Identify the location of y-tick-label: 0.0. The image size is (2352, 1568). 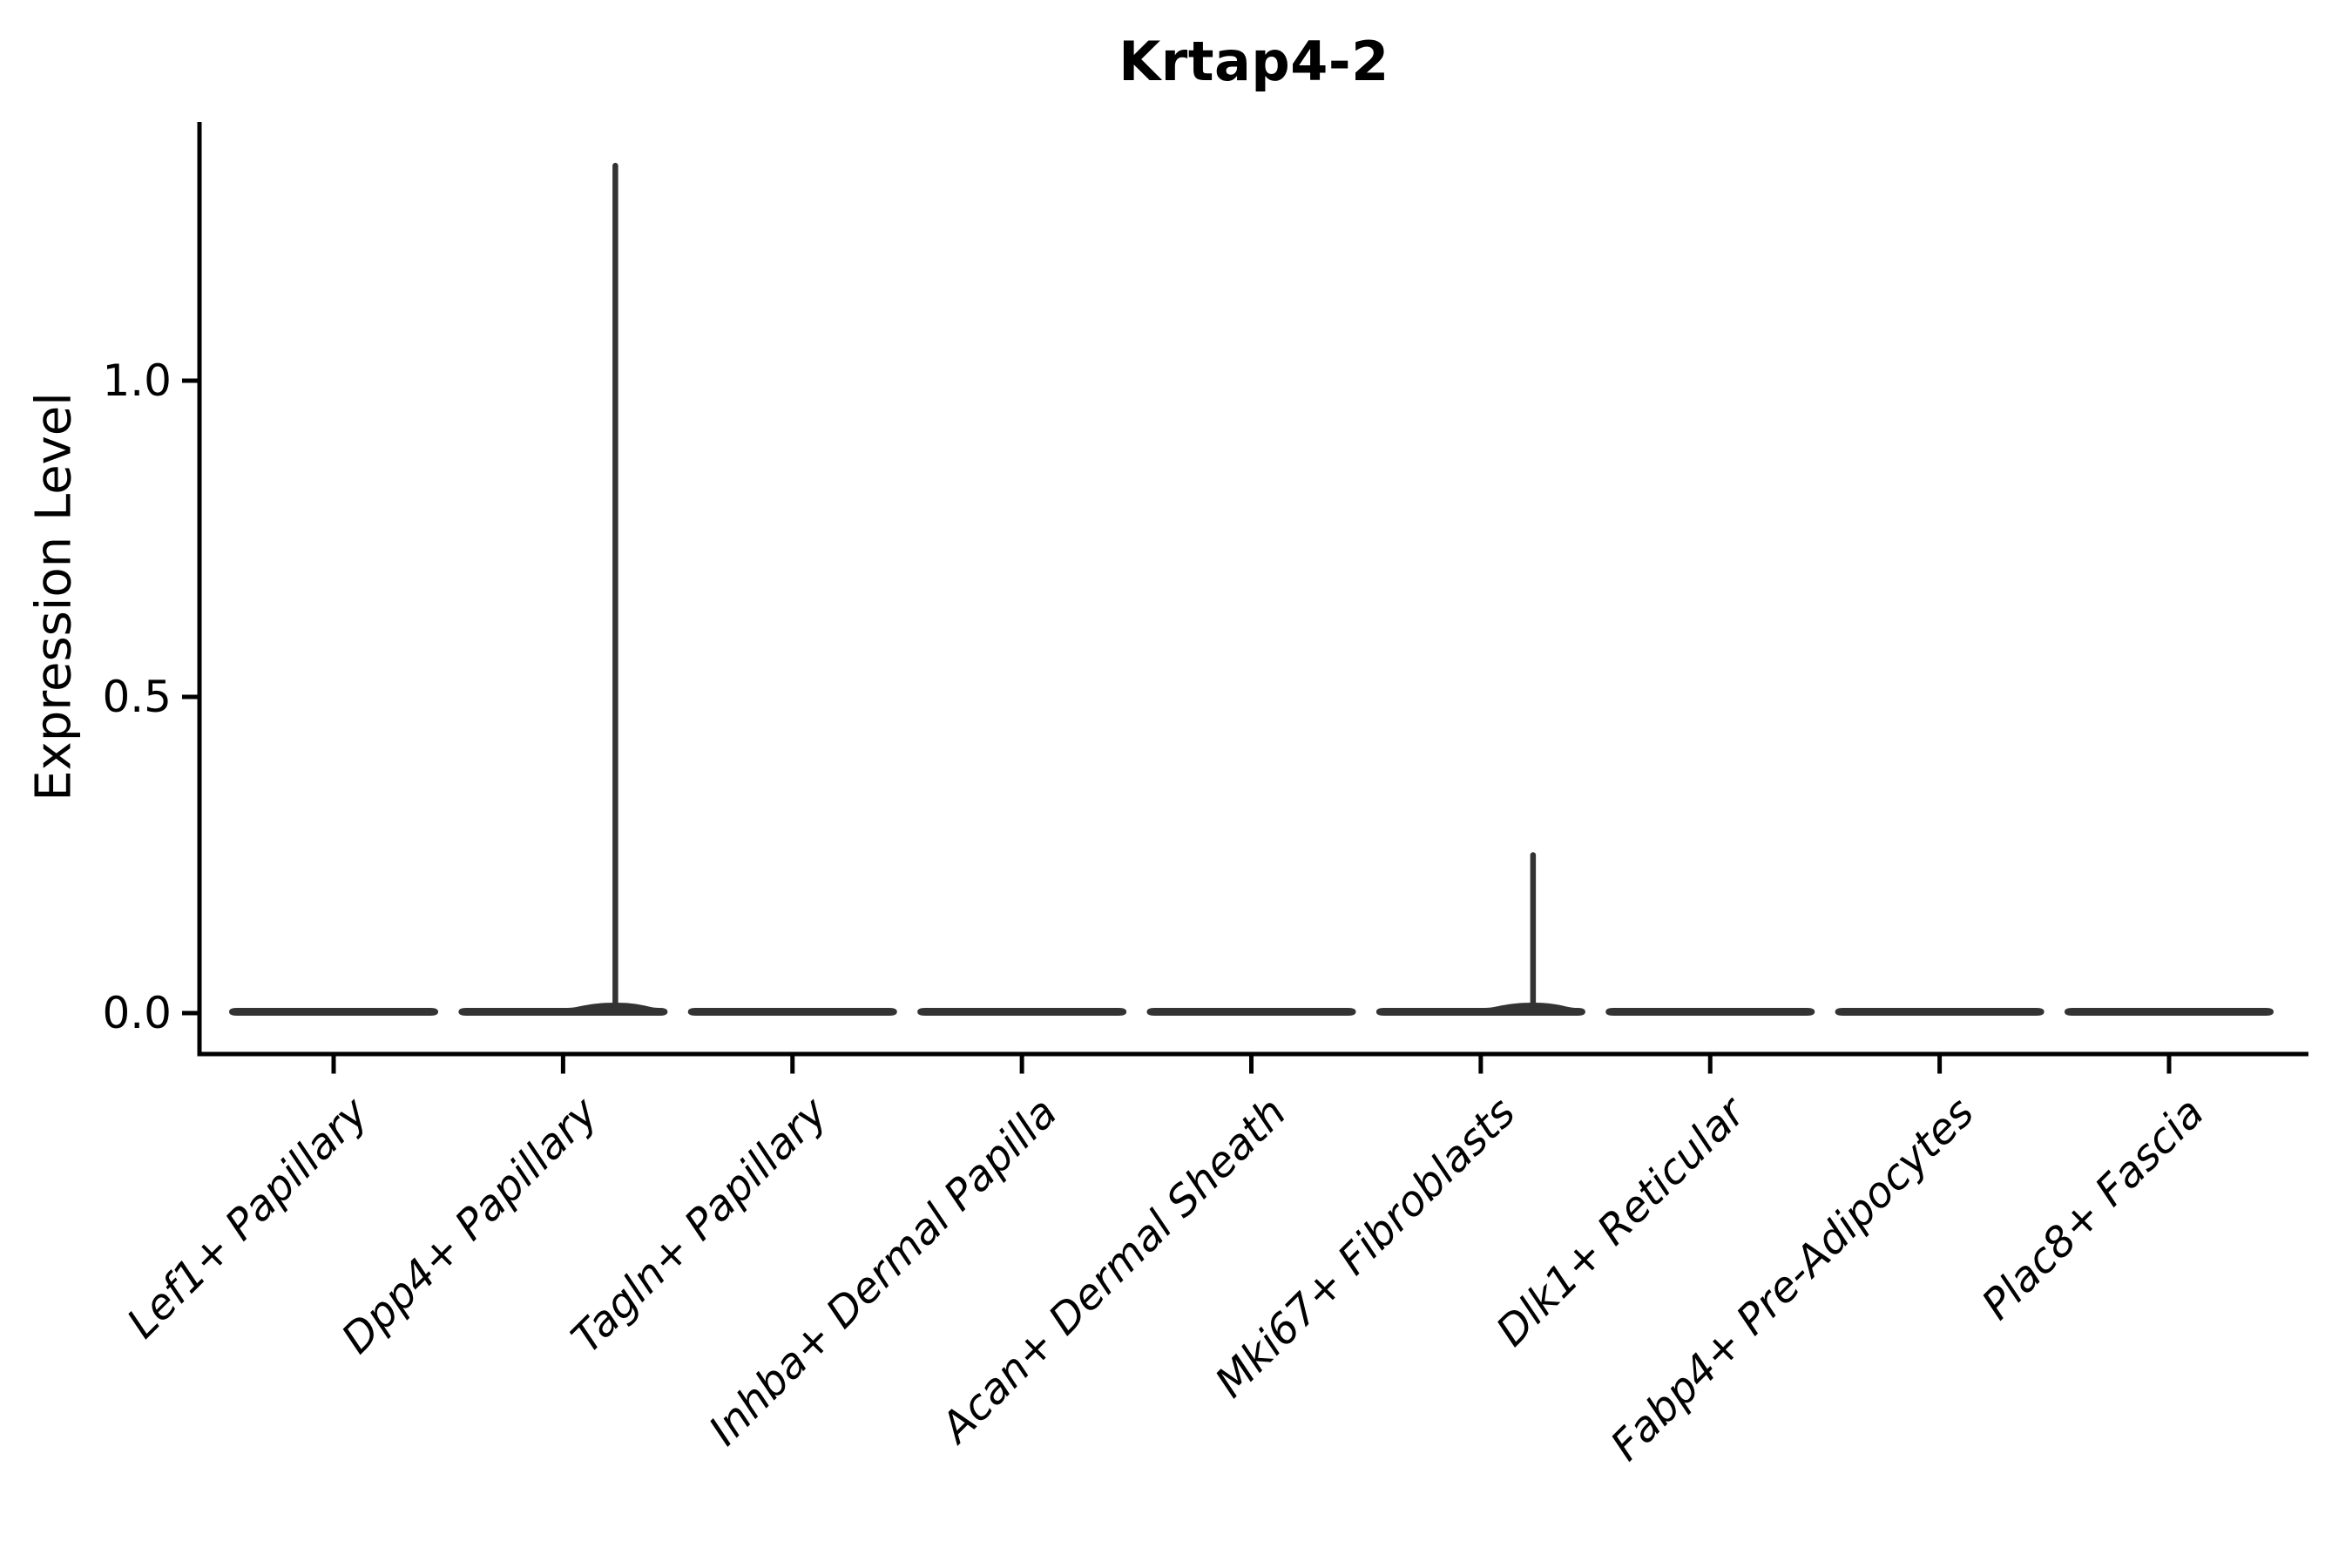
(137, 1013).